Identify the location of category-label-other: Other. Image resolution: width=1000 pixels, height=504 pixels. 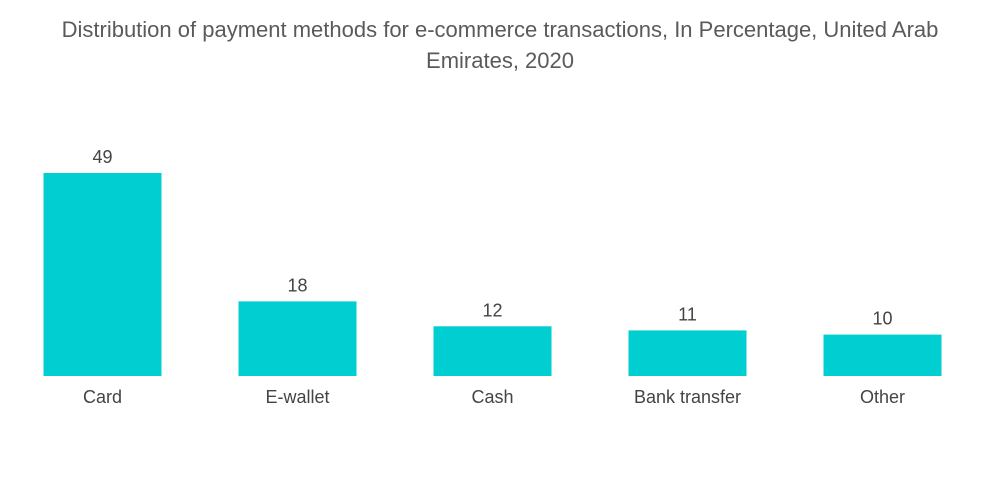
(882, 397).